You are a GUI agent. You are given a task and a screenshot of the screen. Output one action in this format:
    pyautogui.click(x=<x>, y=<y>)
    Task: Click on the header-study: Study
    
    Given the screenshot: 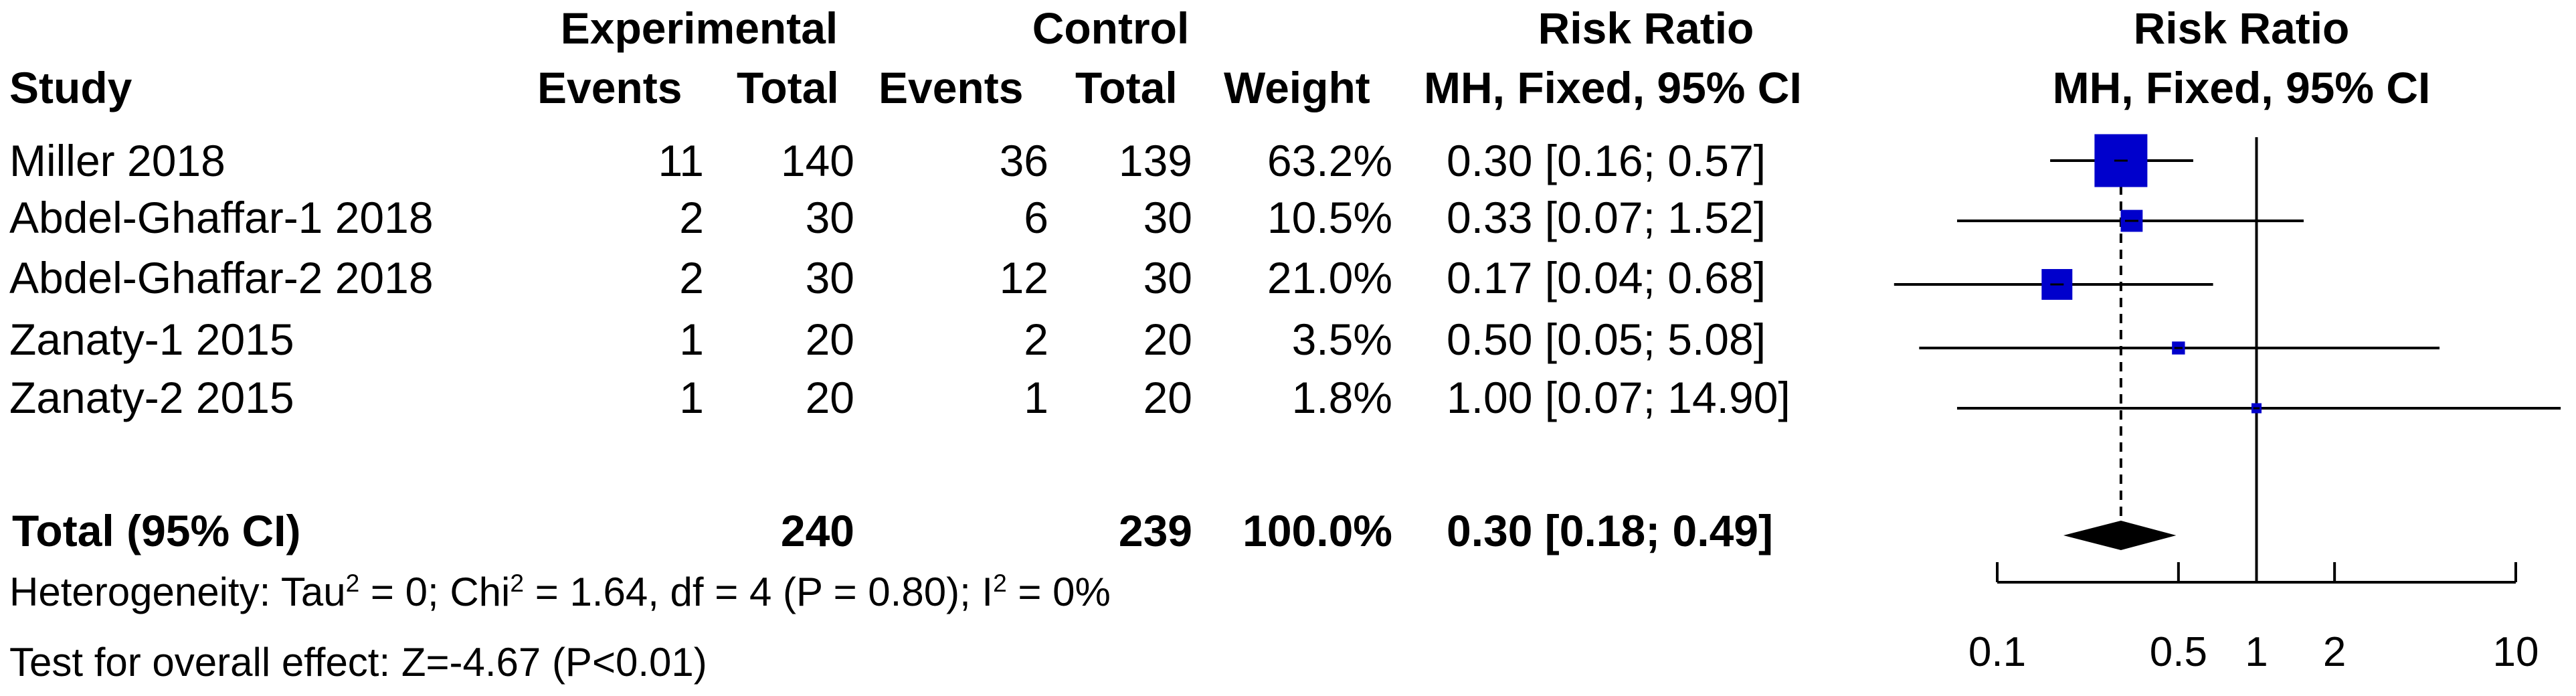 What is the action you would take?
    pyautogui.click(x=70, y=87)
    